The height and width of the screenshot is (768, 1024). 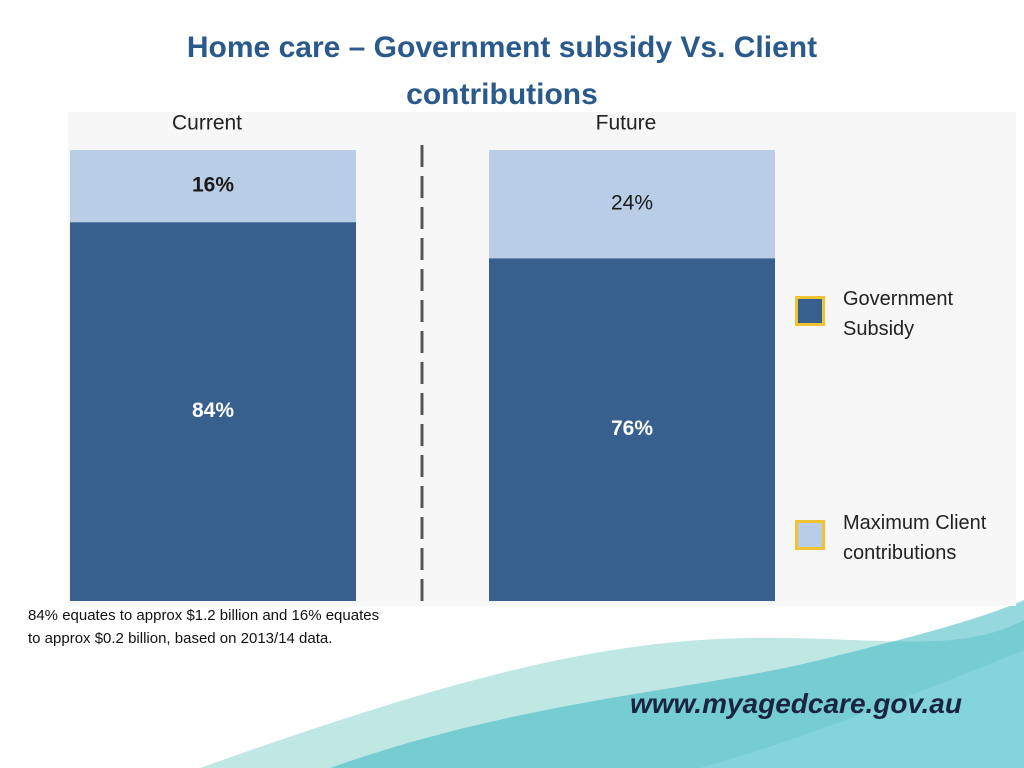 I want to click on value-label: 76%, so click(x=632, y=428).